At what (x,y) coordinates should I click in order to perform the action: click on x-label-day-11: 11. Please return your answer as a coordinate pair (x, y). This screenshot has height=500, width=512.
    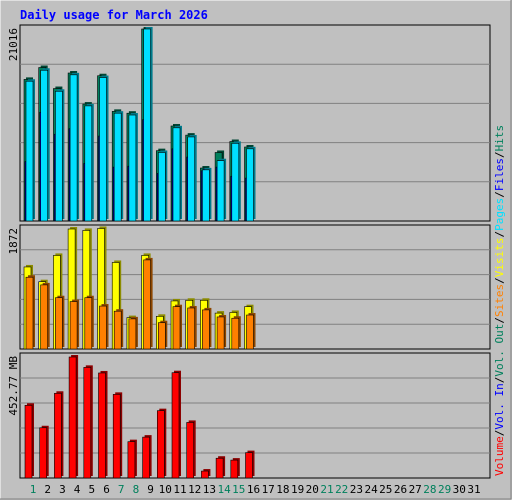
    Looking at the image, I should click on (179, 489).